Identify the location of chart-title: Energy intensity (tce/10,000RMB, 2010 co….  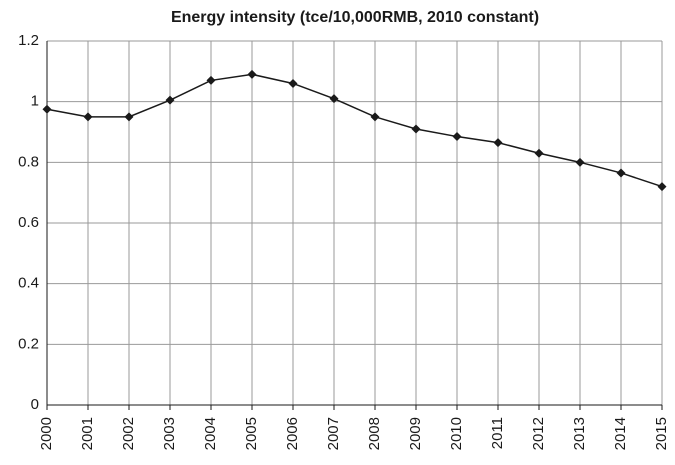
(355, 17).